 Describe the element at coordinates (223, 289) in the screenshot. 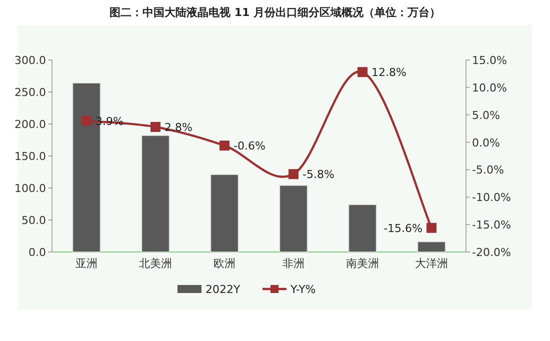

I see `legend-label: 2022Y` at that location.